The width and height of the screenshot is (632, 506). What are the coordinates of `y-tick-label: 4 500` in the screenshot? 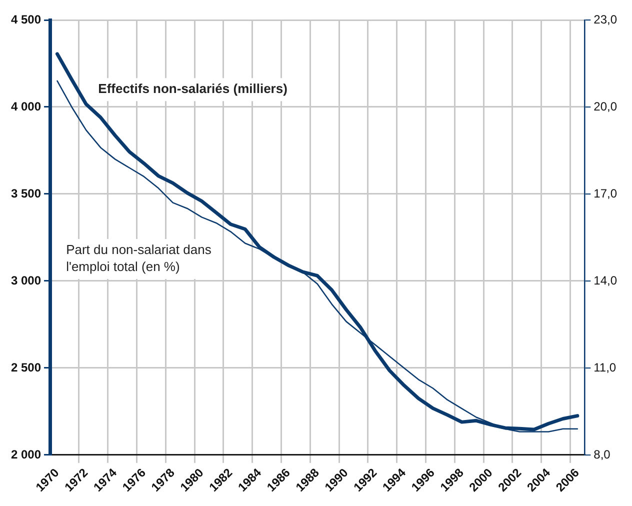 It's located at (26, 19).